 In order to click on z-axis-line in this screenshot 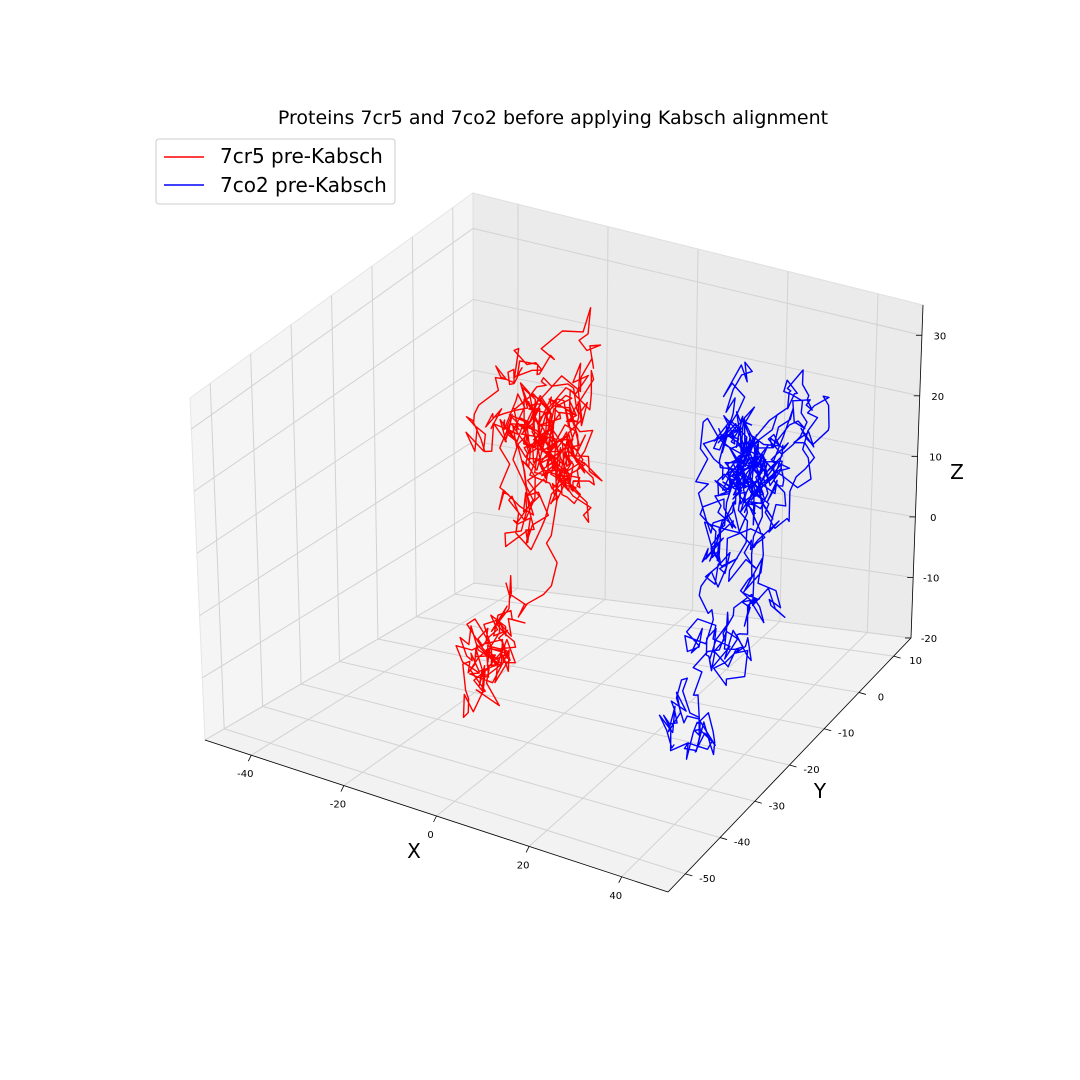, I will do `click(917, 471)`.